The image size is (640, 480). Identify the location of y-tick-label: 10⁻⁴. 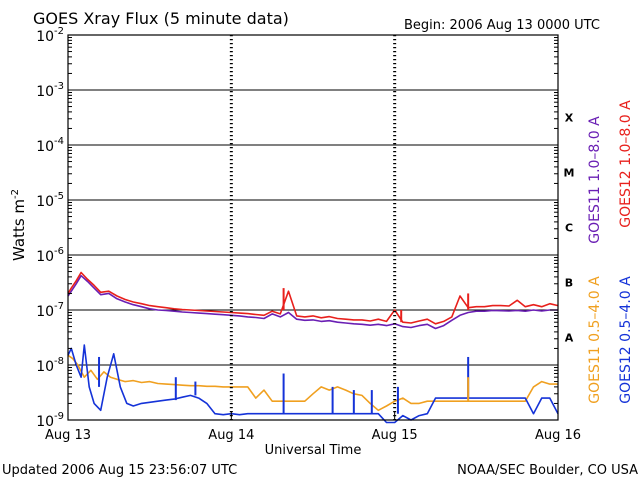
(50, 145).